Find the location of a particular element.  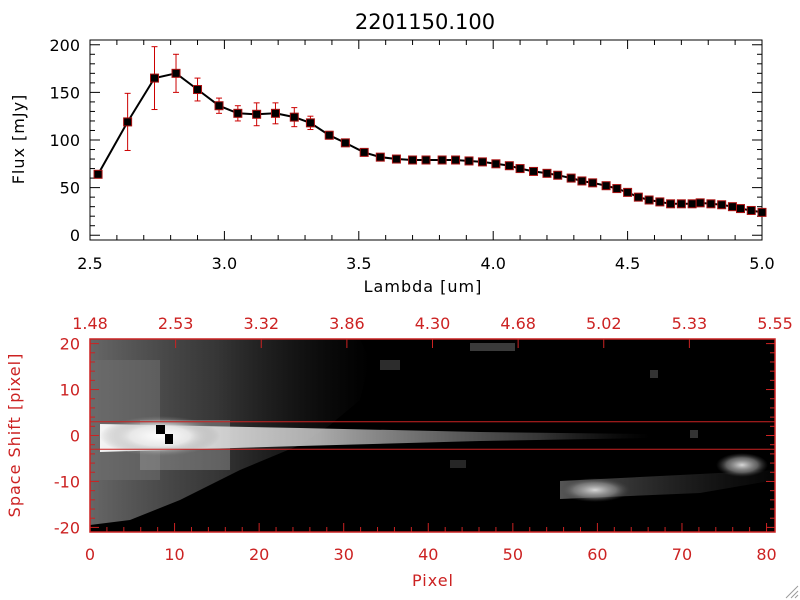

top-wavelength-label: 5.02 is located at coordinates (604, 323).